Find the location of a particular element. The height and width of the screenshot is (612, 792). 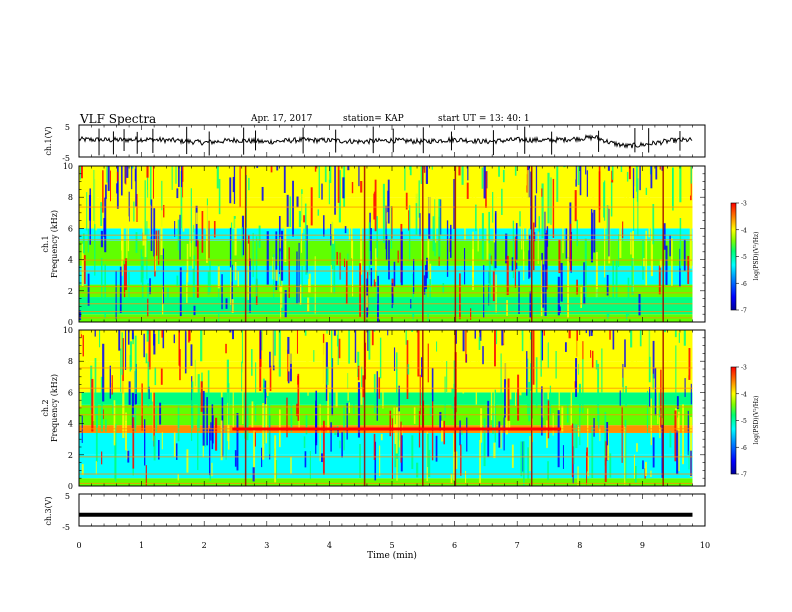

time-tick-label: 1 is located at coordinates (141, 545).